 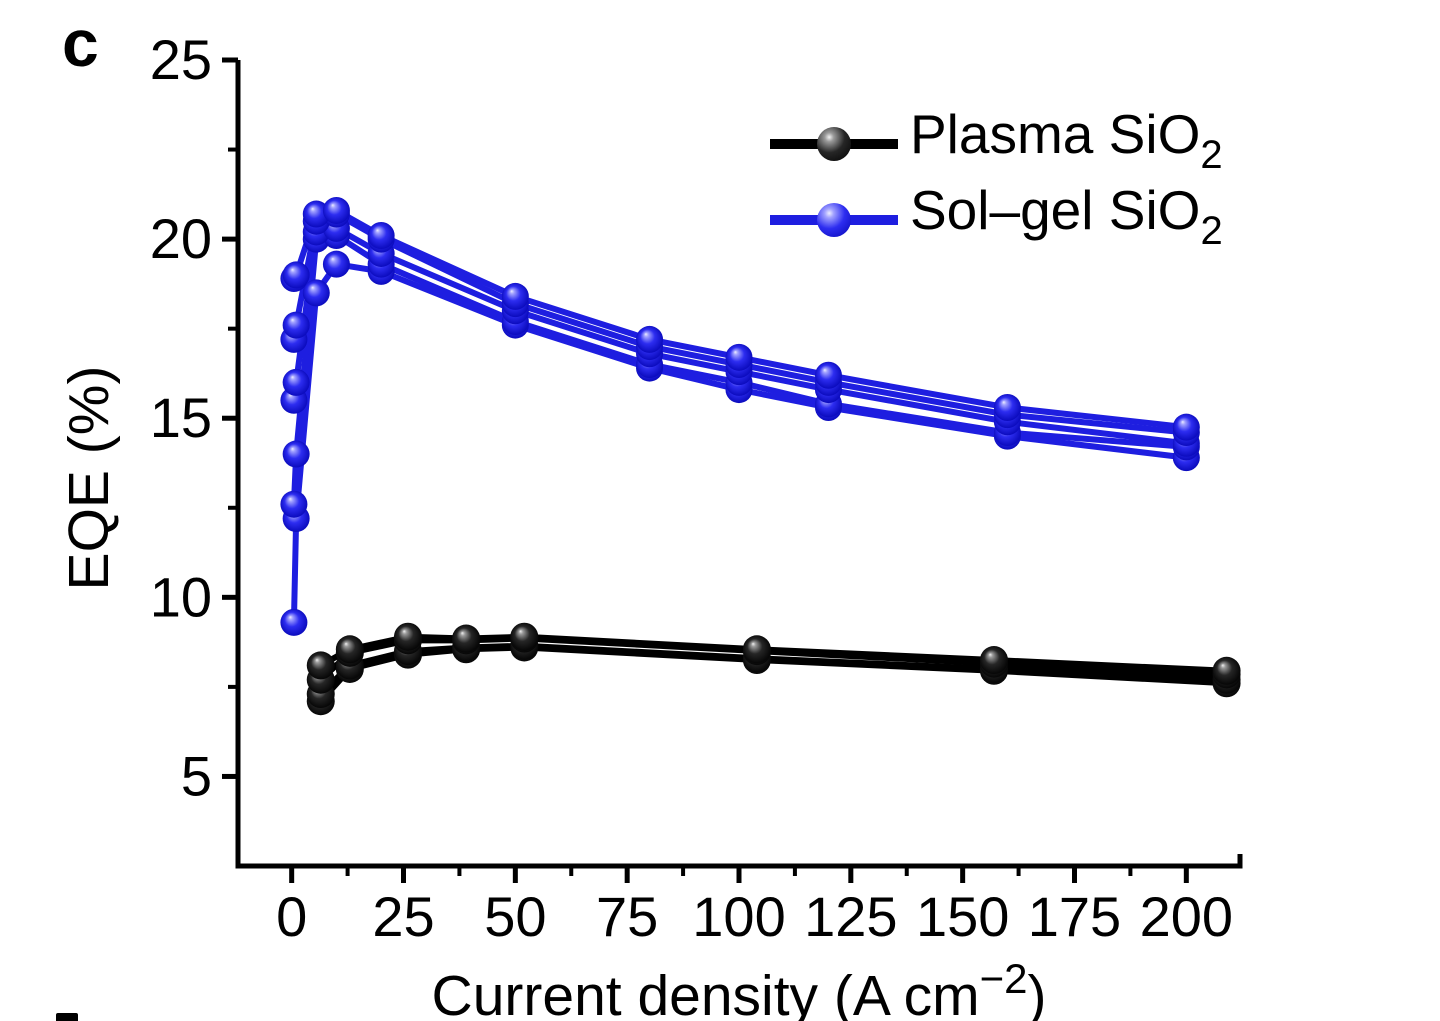 I want to click on x-axis-title: Current density (A cm−2), so click(x=739, y=984).